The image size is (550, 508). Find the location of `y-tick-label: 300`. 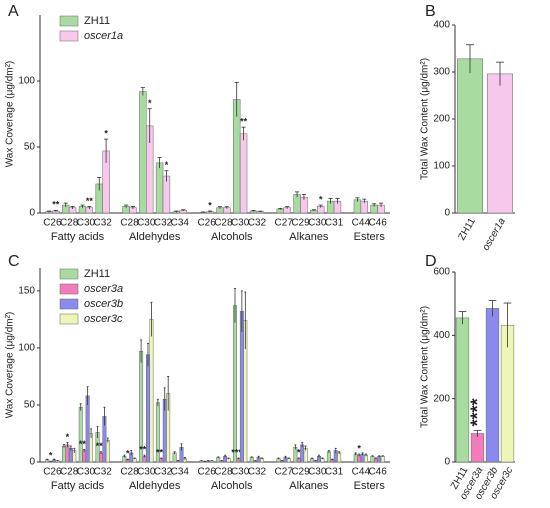

y-tick-label: 300 is located at coordinates (441, 72).